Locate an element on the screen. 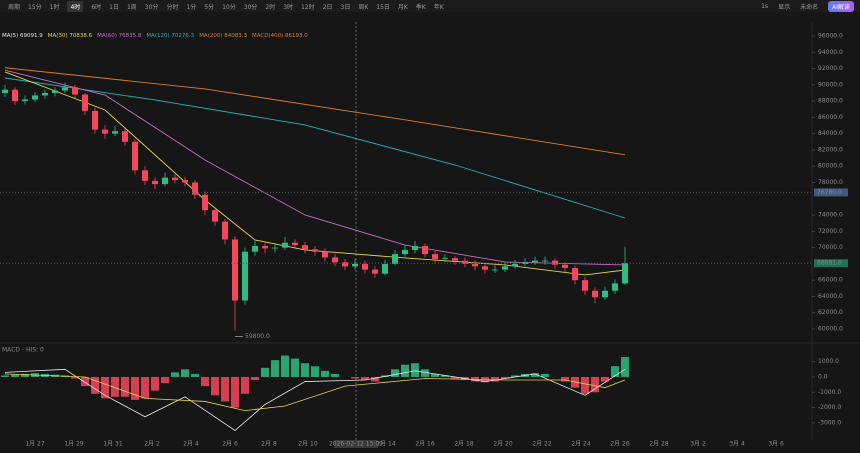 The width and height of the screenshot is (860, 453). y-tick-label: 82000.0 is located at coordinates (830, 149).